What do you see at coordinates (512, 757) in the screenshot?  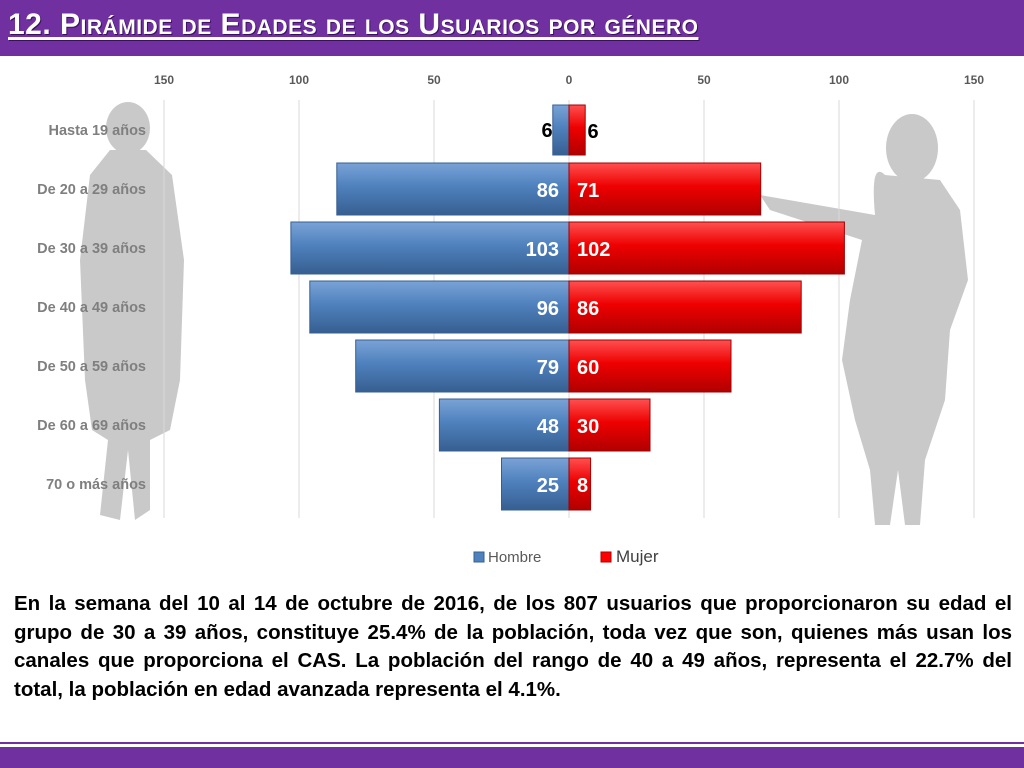 I see `footer-bar` at bounding box center [512, 757].